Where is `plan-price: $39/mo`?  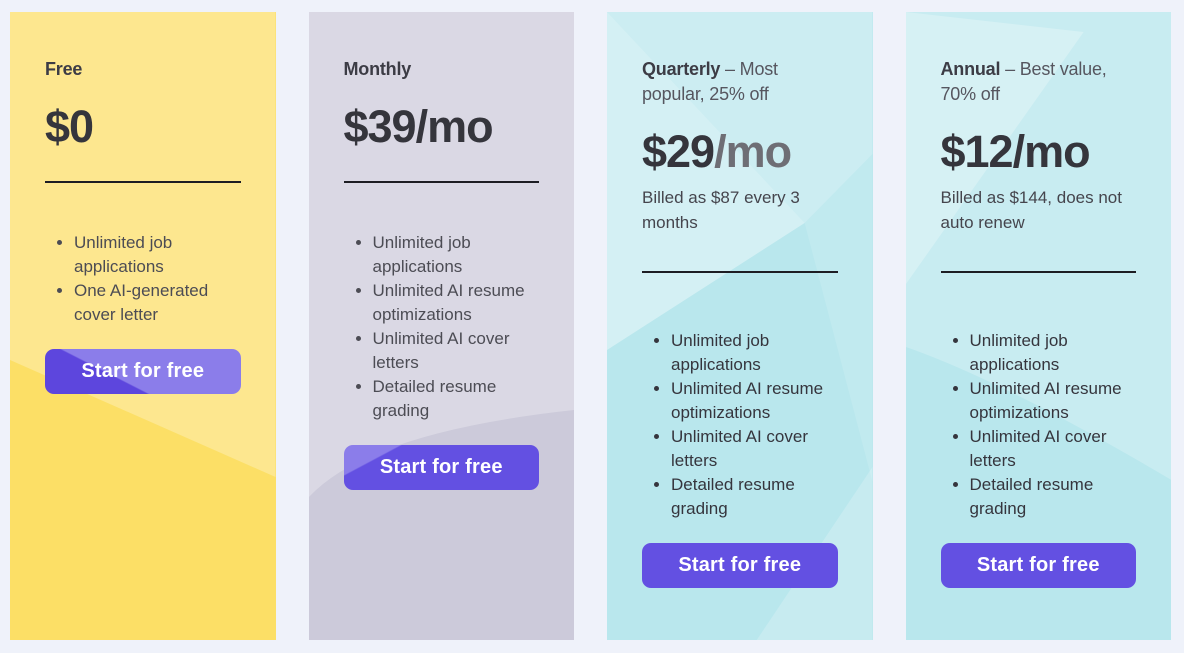 plan-price: $39/mo is located at coordinates (418, 126).